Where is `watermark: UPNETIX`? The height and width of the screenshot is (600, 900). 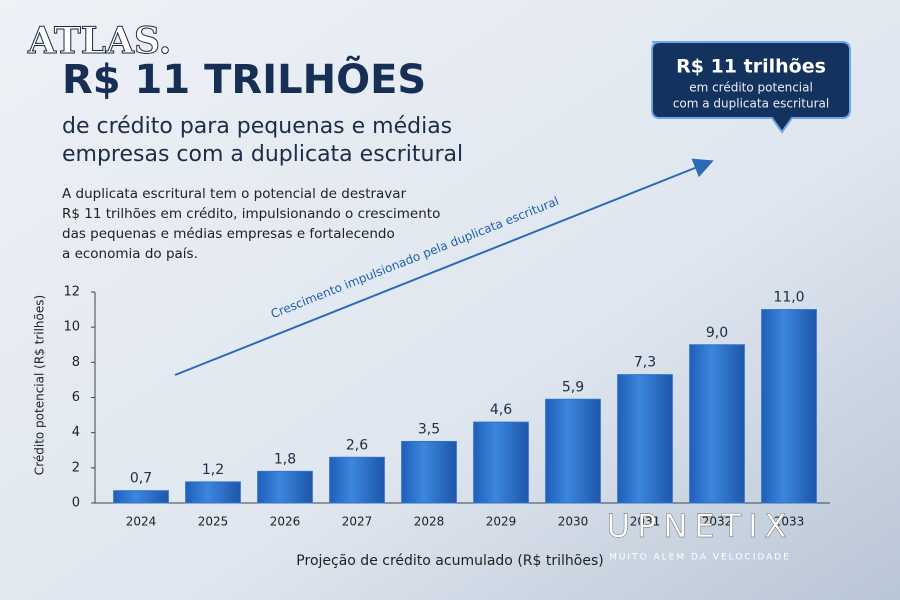
watermark: UPNETIX is located at coordinates (700, 526).